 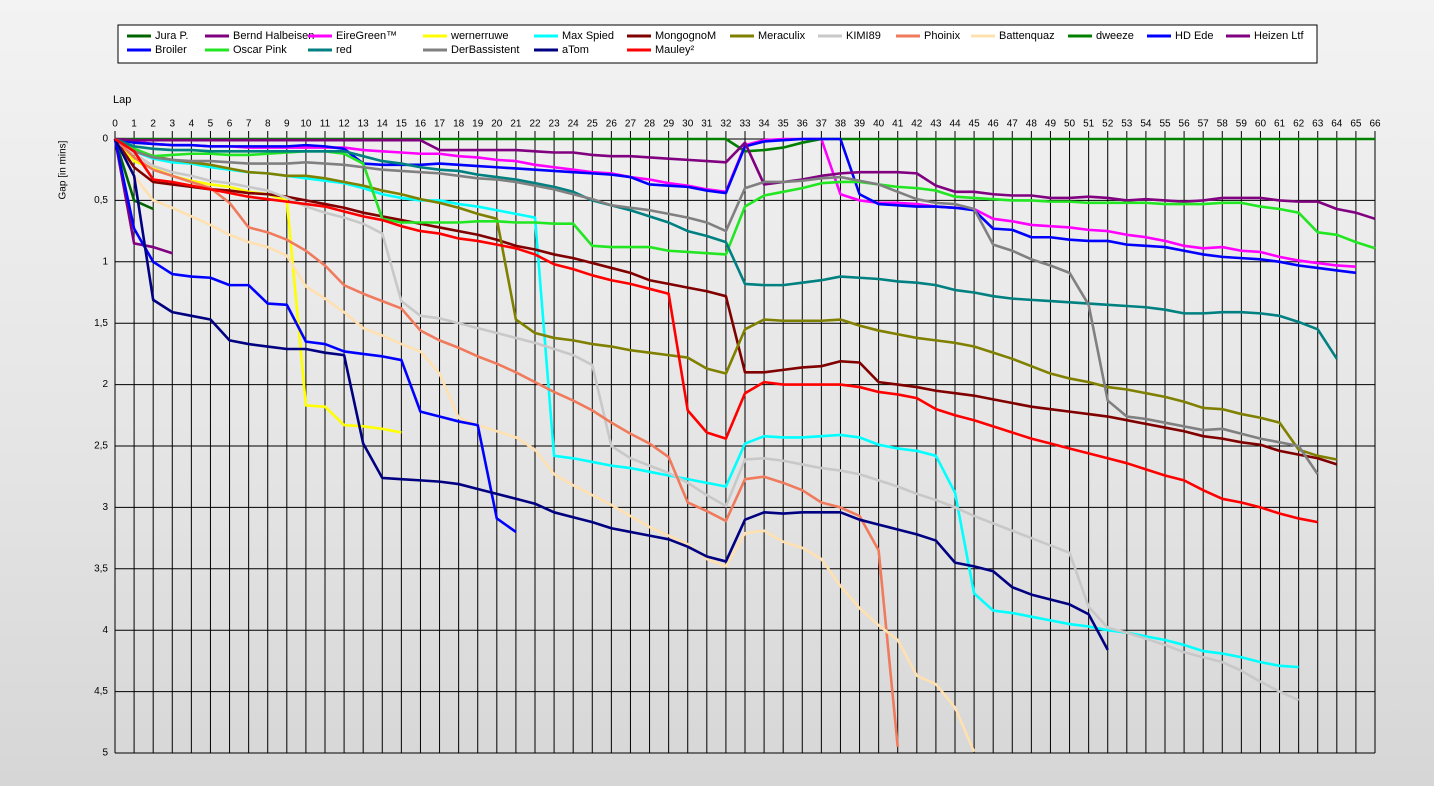 What do you see at coordinates (1337, 124) in the screenshot?
I see `x-tick-label: 64` at bounding box center [1337, 124].